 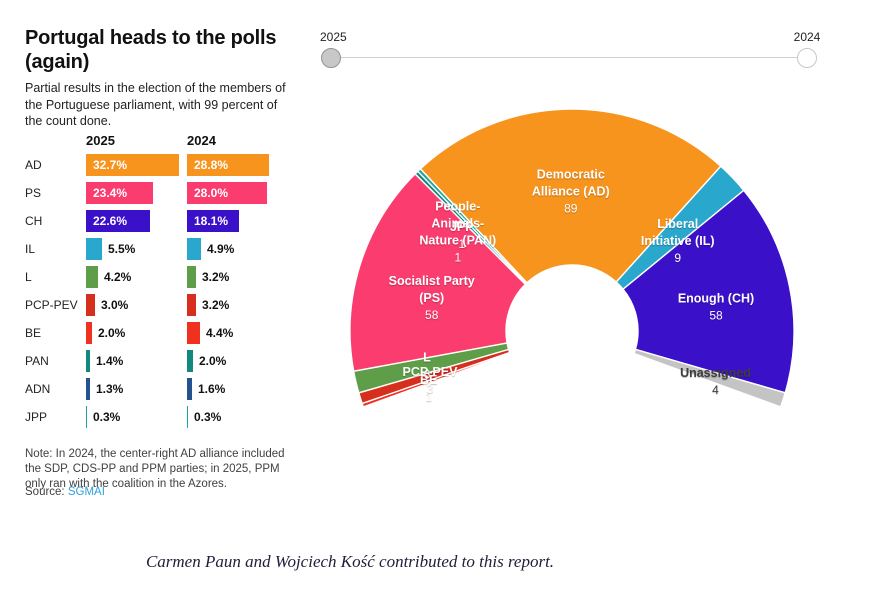 What do you see at coordinates (333, 37) in the screenshot?
I see `slider-label-2025: 2025` at bounding box center [333, 37].